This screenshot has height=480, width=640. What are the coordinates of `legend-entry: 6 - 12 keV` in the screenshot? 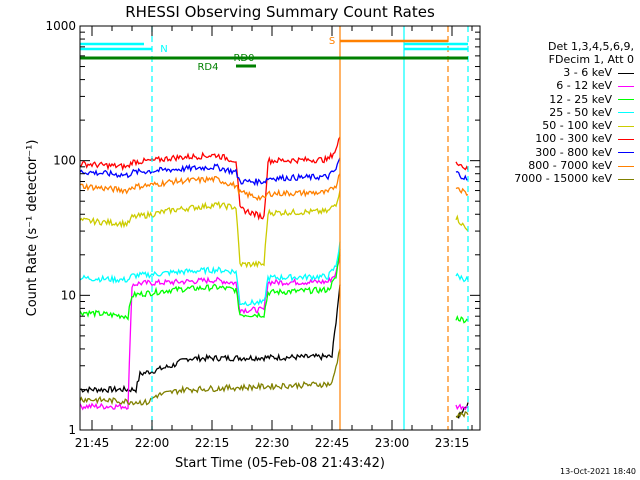 It's located at (560, 85).